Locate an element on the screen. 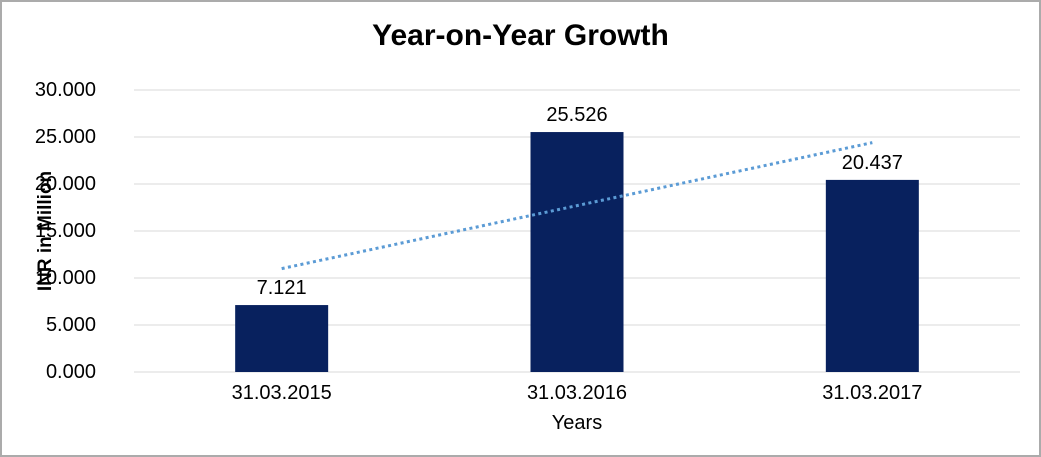 The width and height of the screenshot is (1041, 457). y-tick-label: 0.000 is located at coordinates (70, 372).